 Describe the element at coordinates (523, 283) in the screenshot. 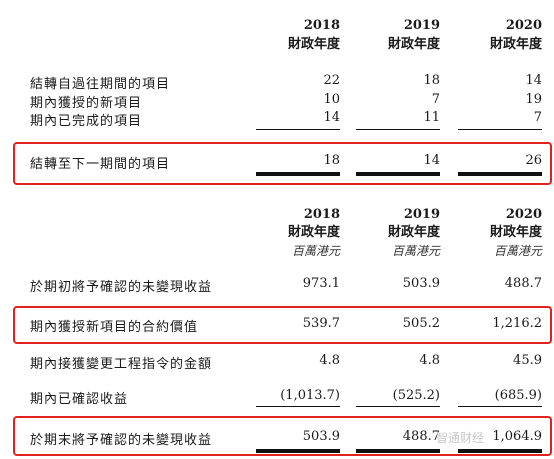

I see `cell-value: 488.7` at that location.